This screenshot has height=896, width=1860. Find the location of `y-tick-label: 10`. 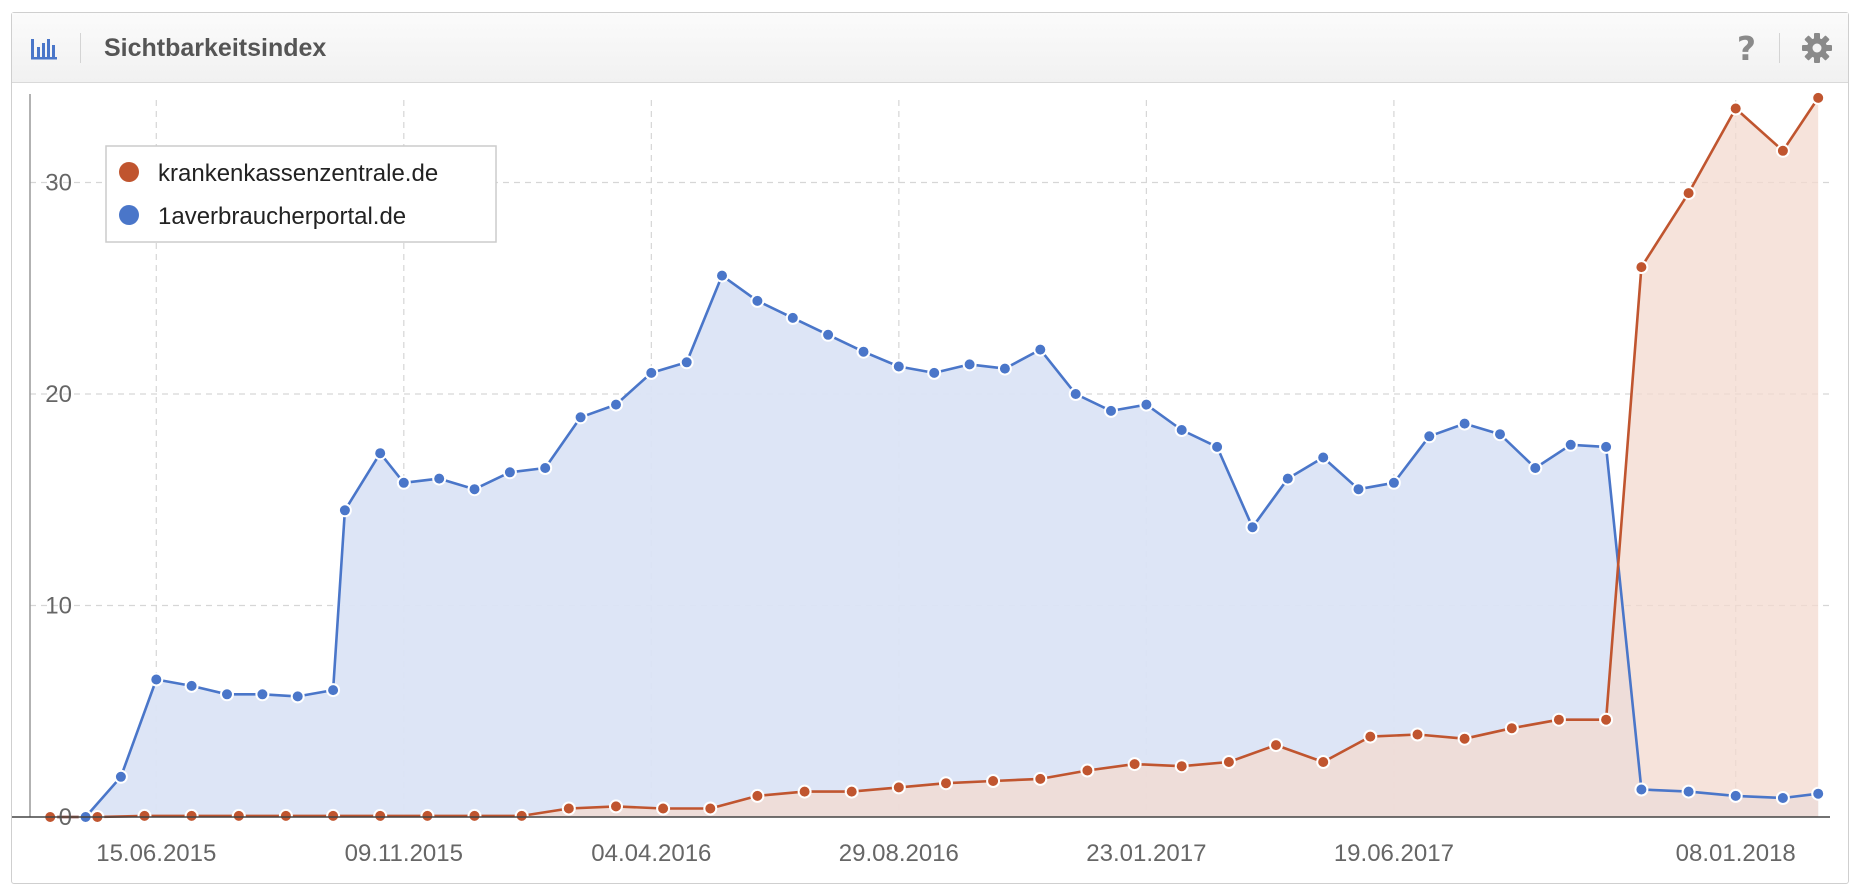

y-tick-label: 10 is located at coordinates (58, 606).